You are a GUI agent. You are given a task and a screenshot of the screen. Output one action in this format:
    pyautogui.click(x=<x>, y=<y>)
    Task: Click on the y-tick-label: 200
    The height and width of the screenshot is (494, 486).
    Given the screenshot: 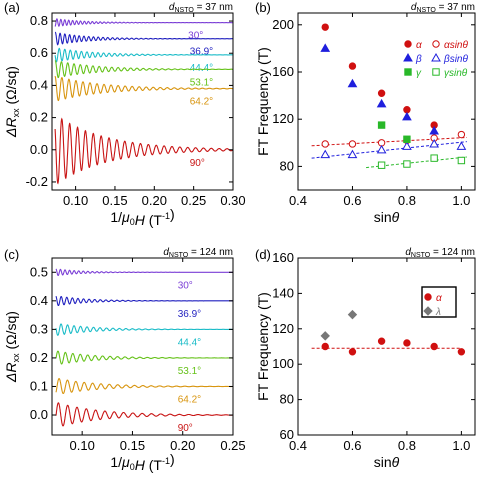 What is the action you would take?
    pyautogui.click(x=283, y=24)
    